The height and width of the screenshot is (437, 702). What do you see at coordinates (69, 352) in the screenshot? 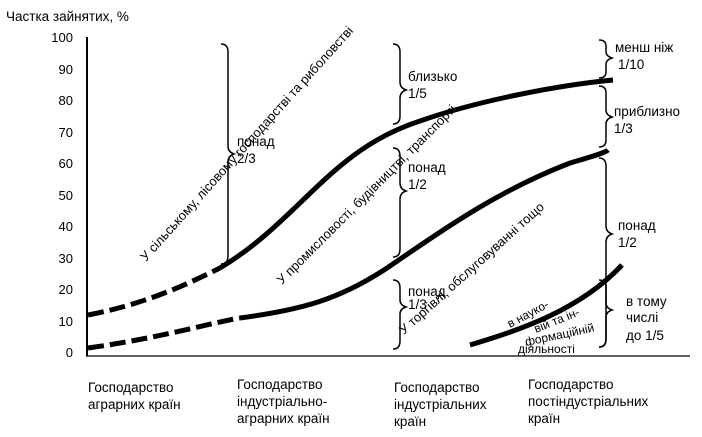
I see `y-tick-0: 0` at bounding box center [69, 352].